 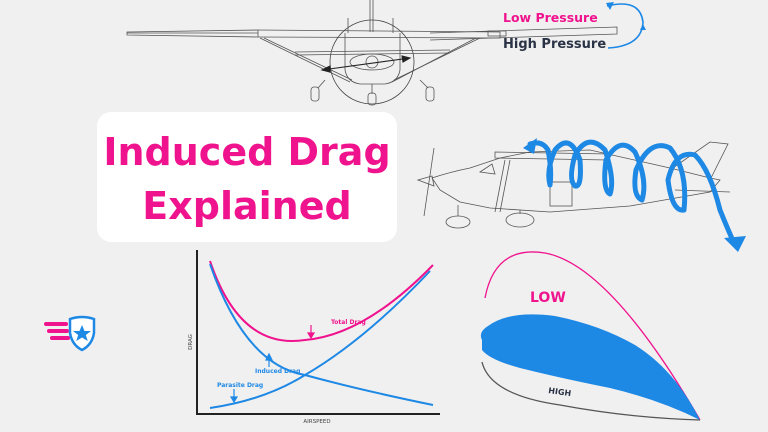 What do you see at coordinates (625, 26) in the screenshot?
I see `vortex-arrow-icon` at bounding box center [625, 26].